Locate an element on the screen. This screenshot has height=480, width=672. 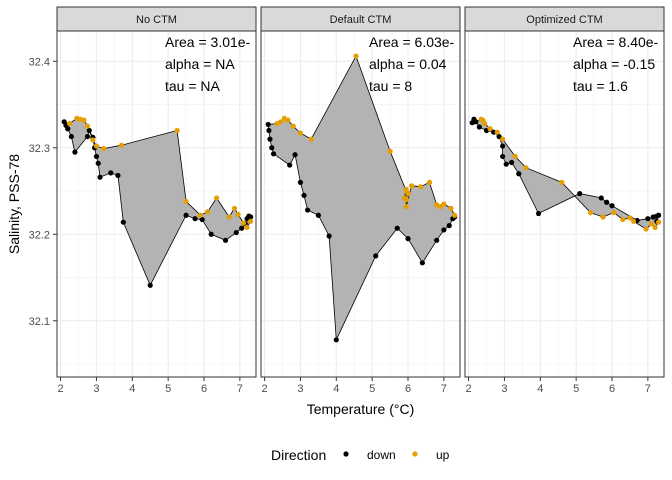
x-tick-label: 4 is located at coordinates (132, 389).